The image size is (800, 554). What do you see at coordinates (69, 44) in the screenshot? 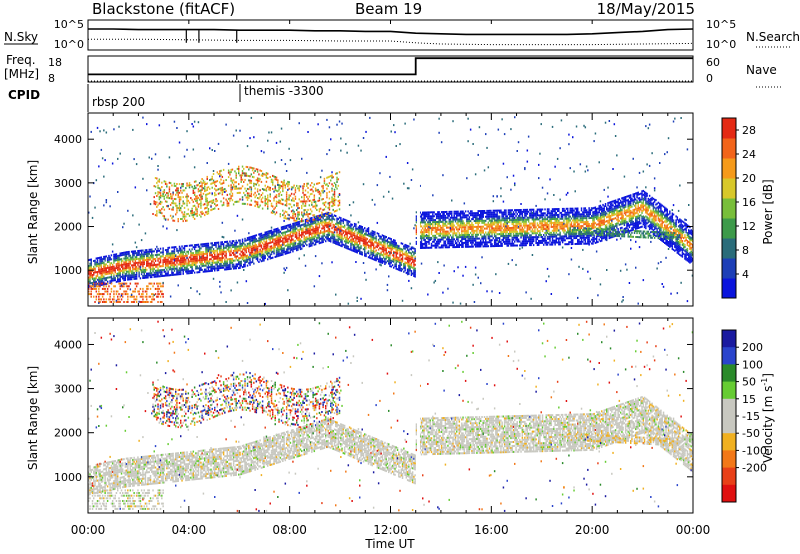
I see `nsky-ytick-bottom: 10^0` at bounding box center [69, 44].